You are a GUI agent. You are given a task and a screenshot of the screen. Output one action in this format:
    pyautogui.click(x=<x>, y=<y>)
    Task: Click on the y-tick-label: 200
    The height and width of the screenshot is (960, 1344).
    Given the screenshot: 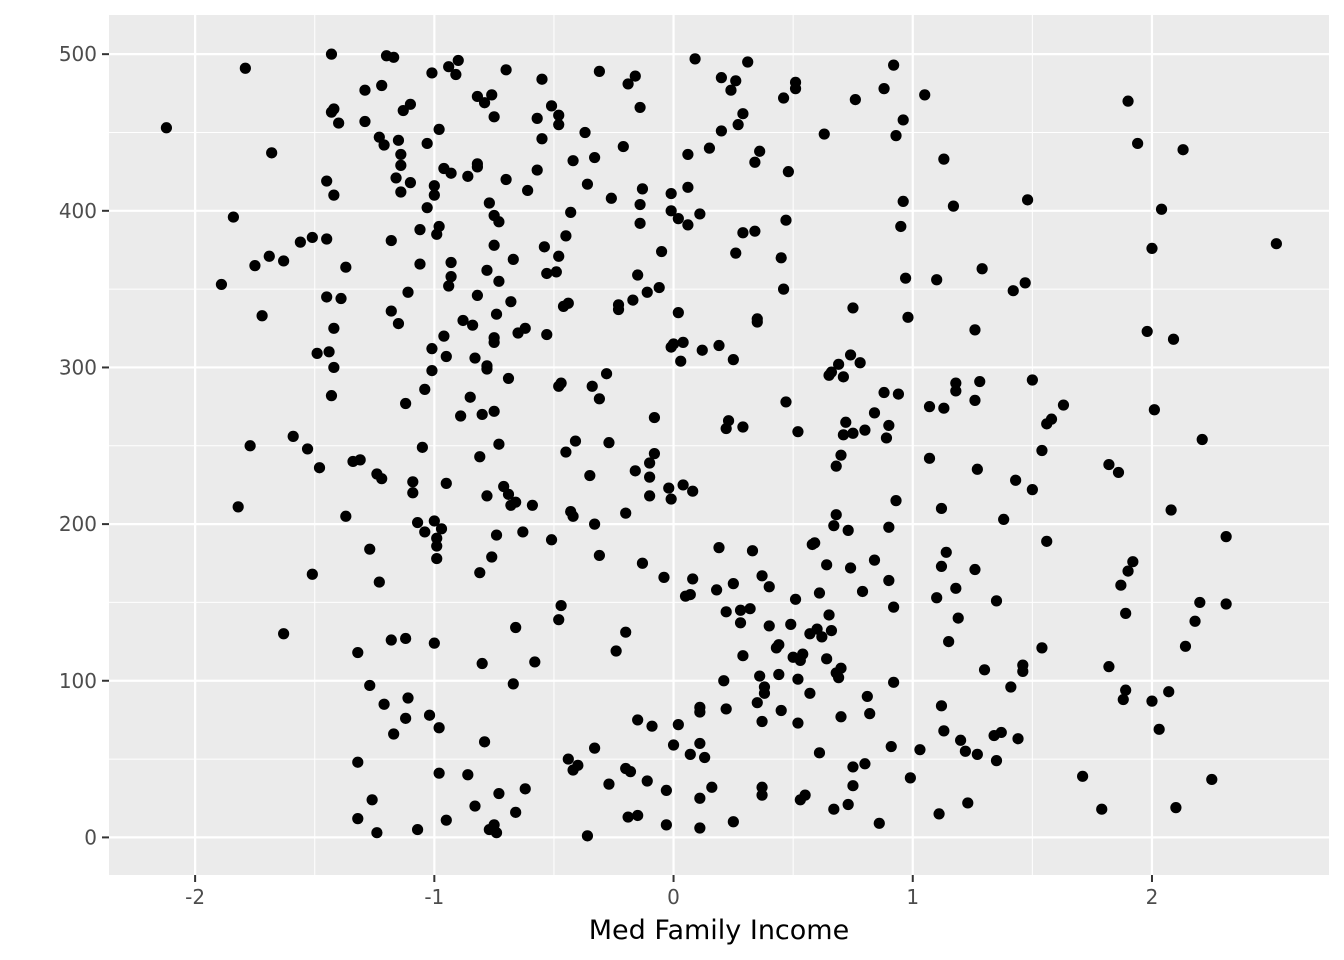 What is the action you would take?
    pyautogui.click(x=78, y=524)
    